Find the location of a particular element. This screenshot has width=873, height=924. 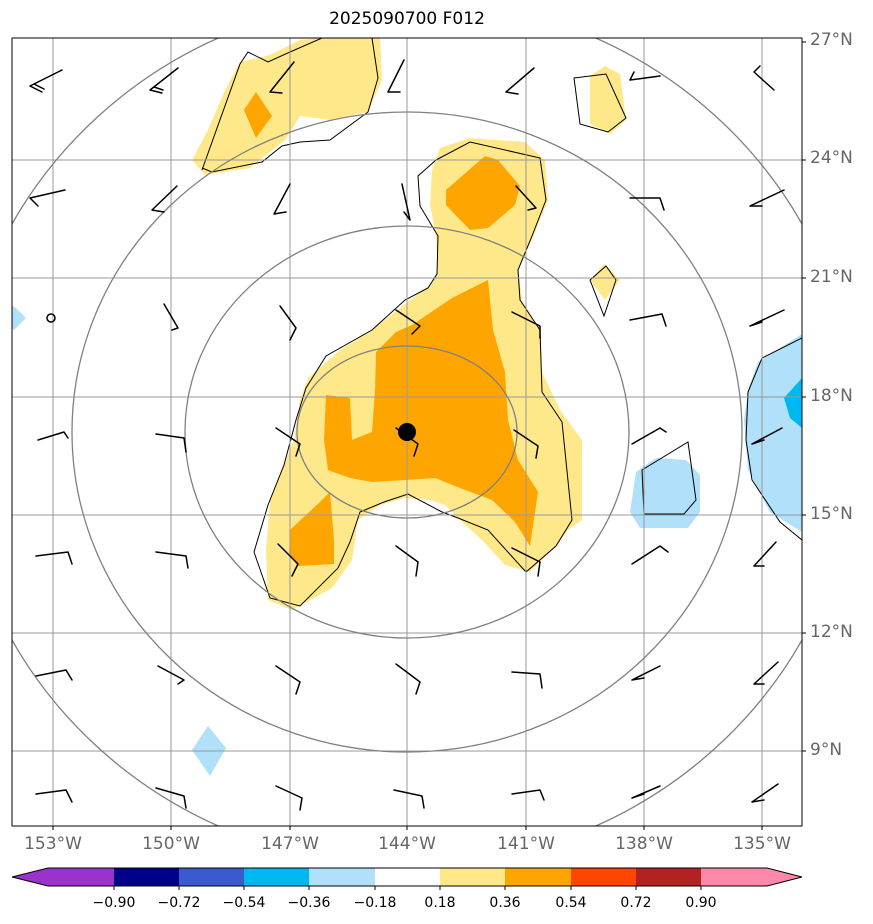

colorbar-label: 0.36 is located at coordinates (505, 903).